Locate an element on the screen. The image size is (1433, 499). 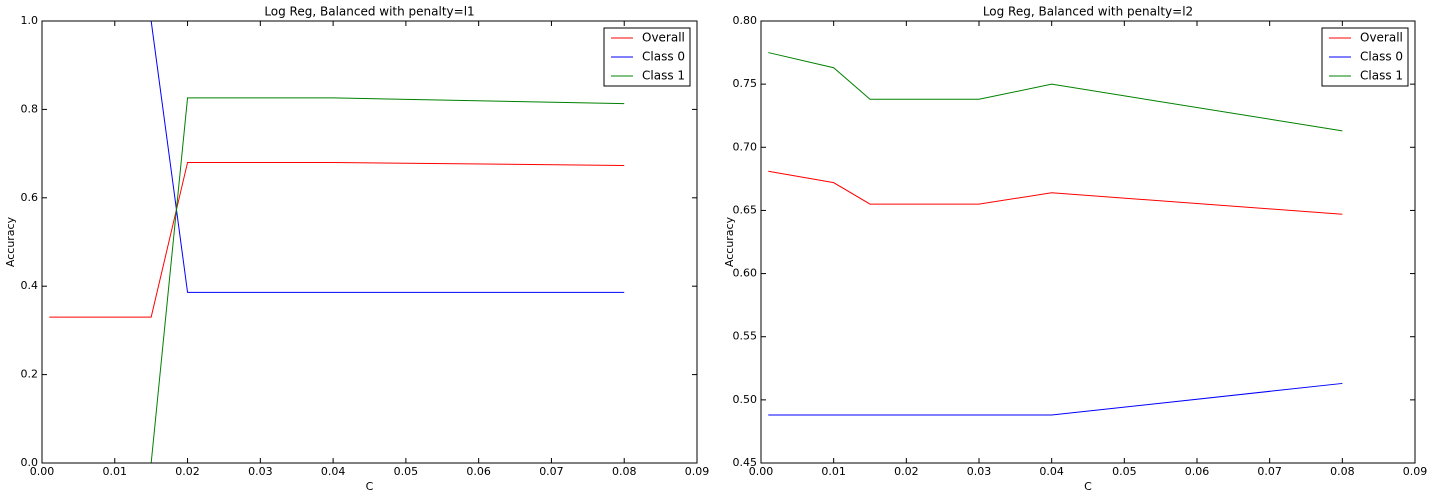
y-tick-label: 0.75 is located at coordinates (745, 83).